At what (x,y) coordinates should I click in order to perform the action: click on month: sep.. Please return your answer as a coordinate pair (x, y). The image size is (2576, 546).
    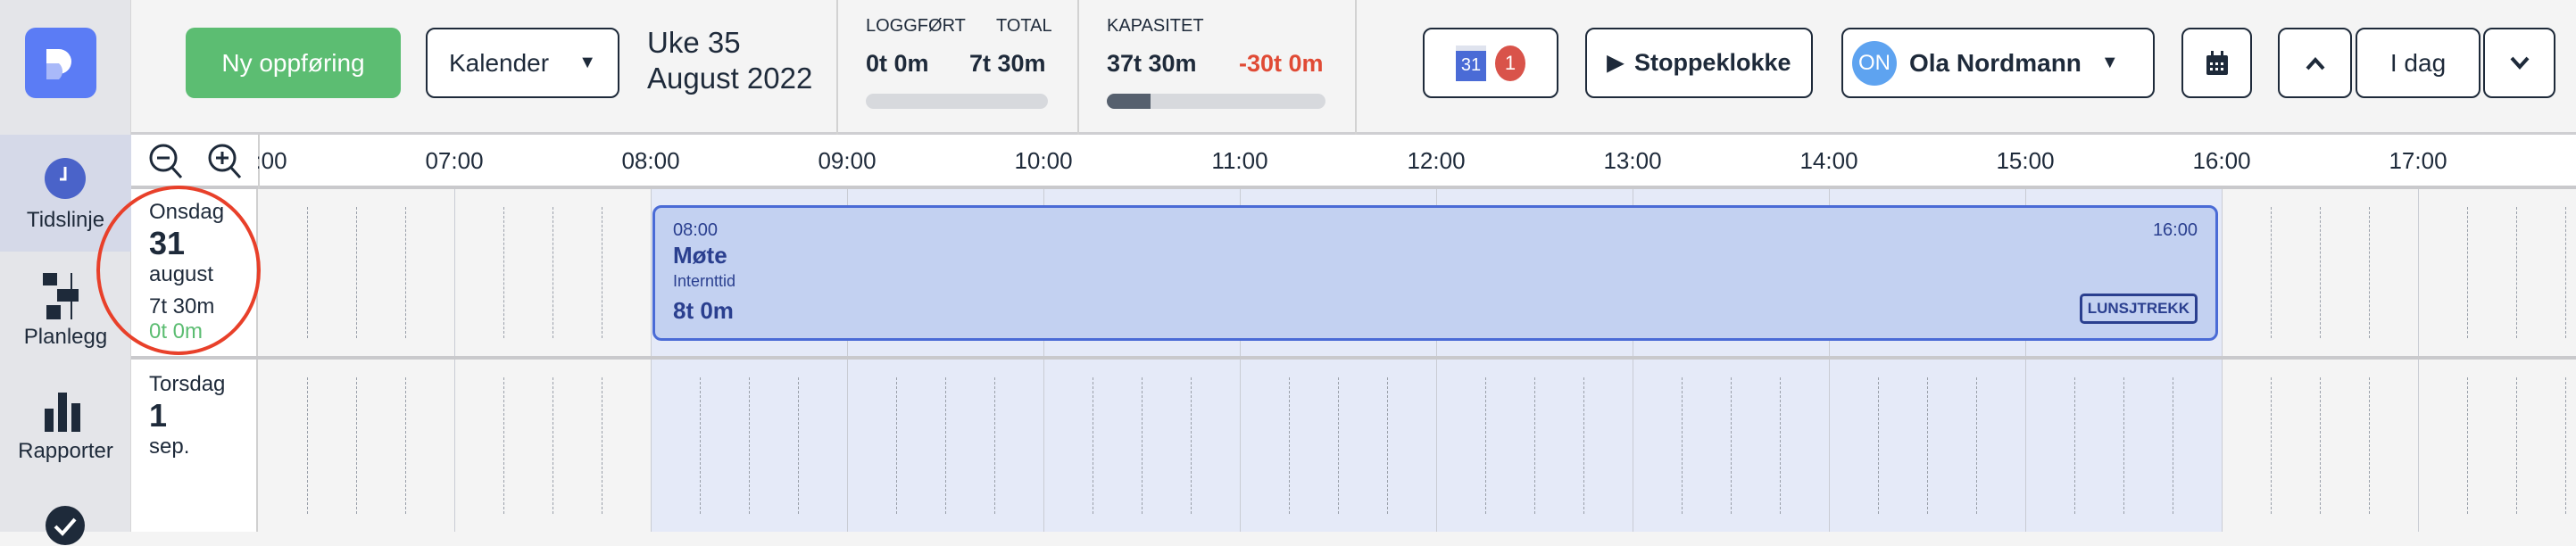
    Looking at the image, I should click on (169, 446).